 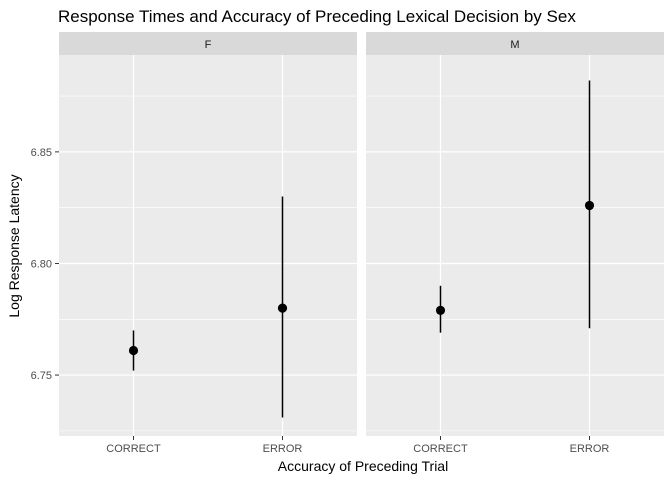 I want to click on strip-f, so click(x=208, y=43).